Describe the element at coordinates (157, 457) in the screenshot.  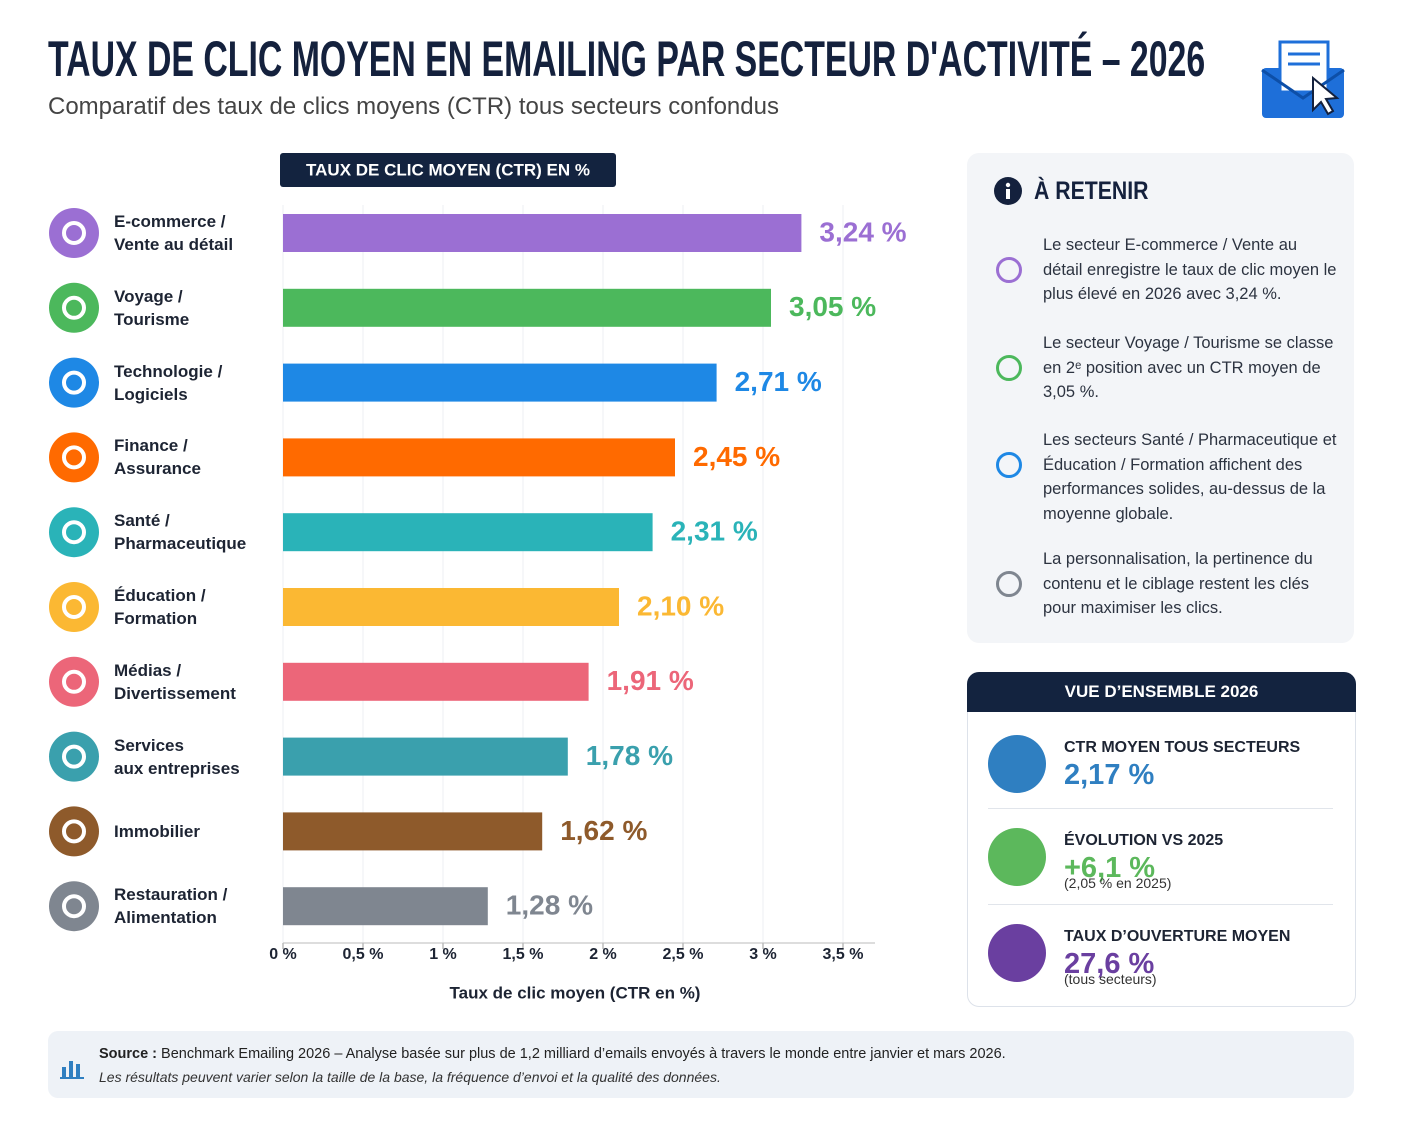
I see `category-label: Finance / Assurance` at that location.